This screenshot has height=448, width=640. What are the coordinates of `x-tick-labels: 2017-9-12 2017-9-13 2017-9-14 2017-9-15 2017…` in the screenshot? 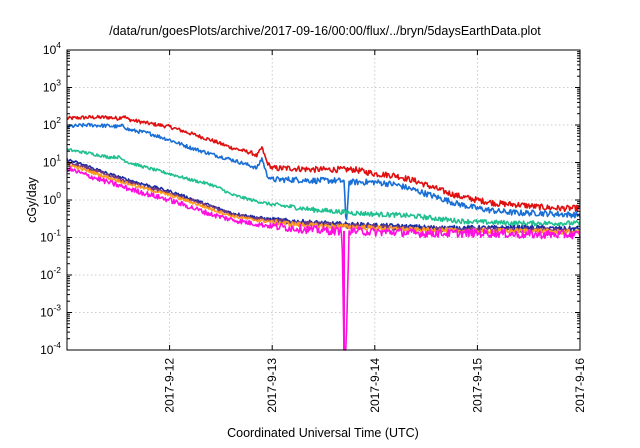 It's located at (375, 385).